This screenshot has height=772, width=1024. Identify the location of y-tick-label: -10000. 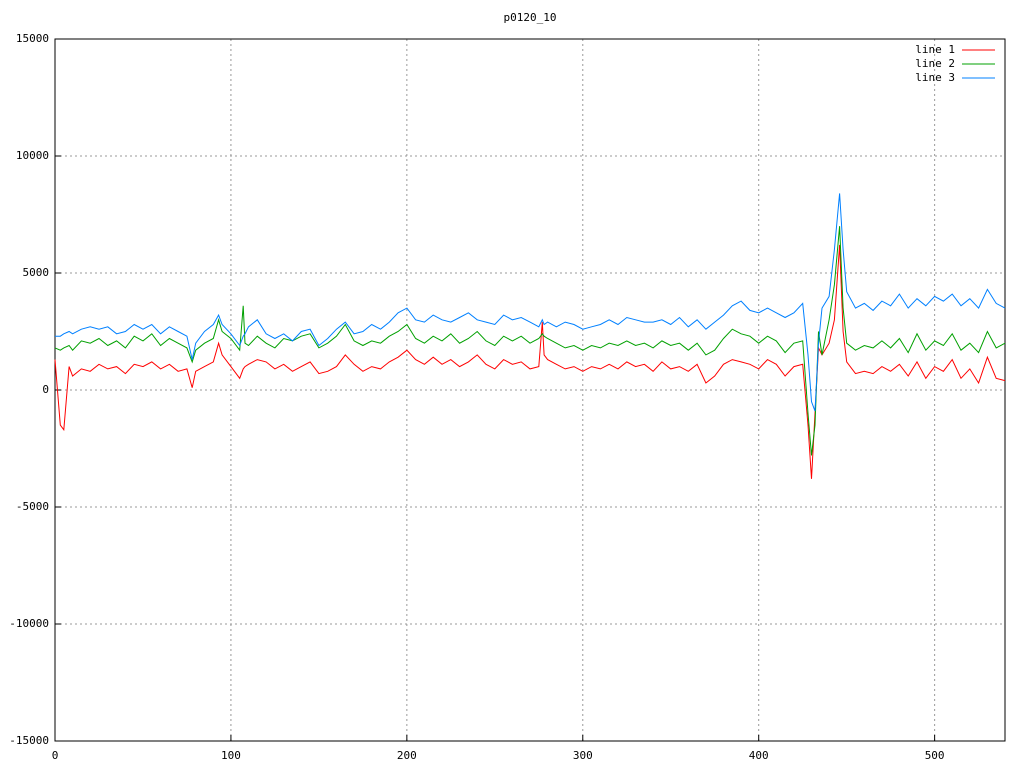
(29, 623).